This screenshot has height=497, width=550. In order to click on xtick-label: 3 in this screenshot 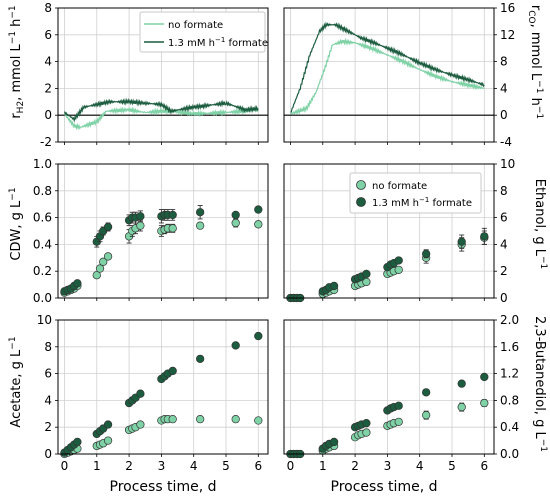, I will do `click(162, 466)`.